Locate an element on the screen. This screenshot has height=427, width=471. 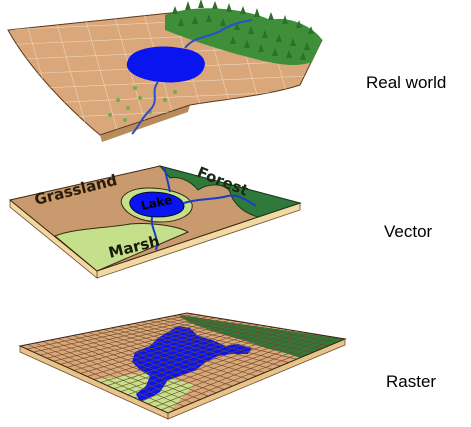
real-world-scattered-shrubs is located at coordinates (142, 104).